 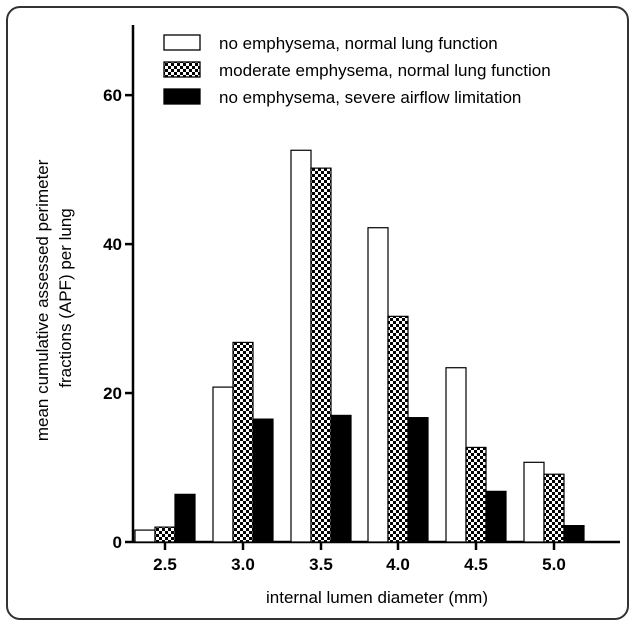 What do you see at coordinates (65, 298) in the screenshot?
I see `y-axis-title-line-2: fractions (APF) per lung` at bounding box center [65, 298].